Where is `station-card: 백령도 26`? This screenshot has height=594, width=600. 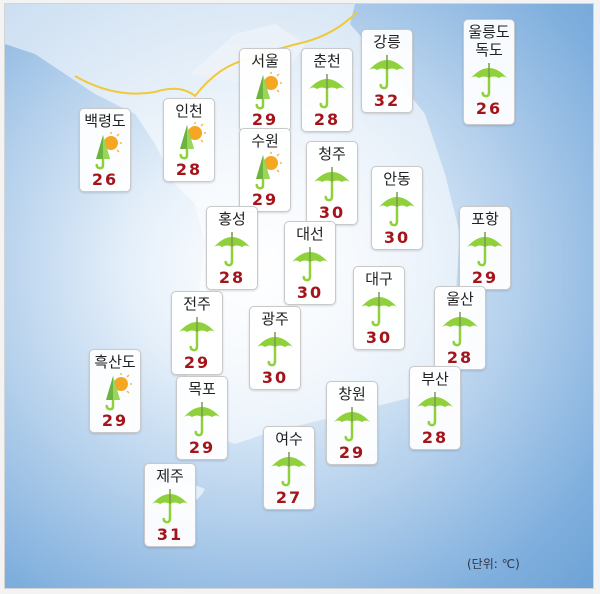 station-card: 백령도 26 is located at coordinates (105, 150).